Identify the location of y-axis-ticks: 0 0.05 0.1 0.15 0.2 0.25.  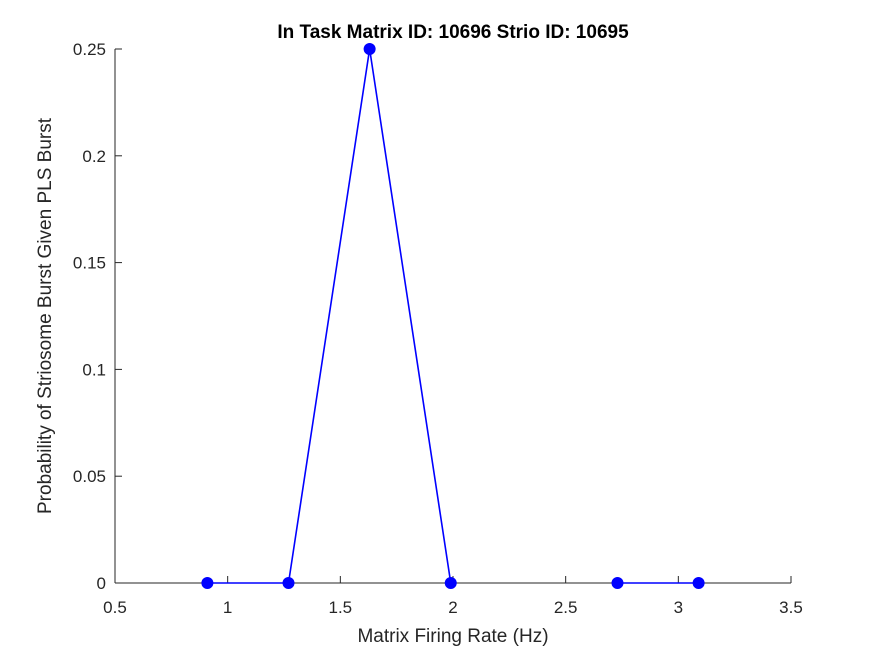
(97, 316).